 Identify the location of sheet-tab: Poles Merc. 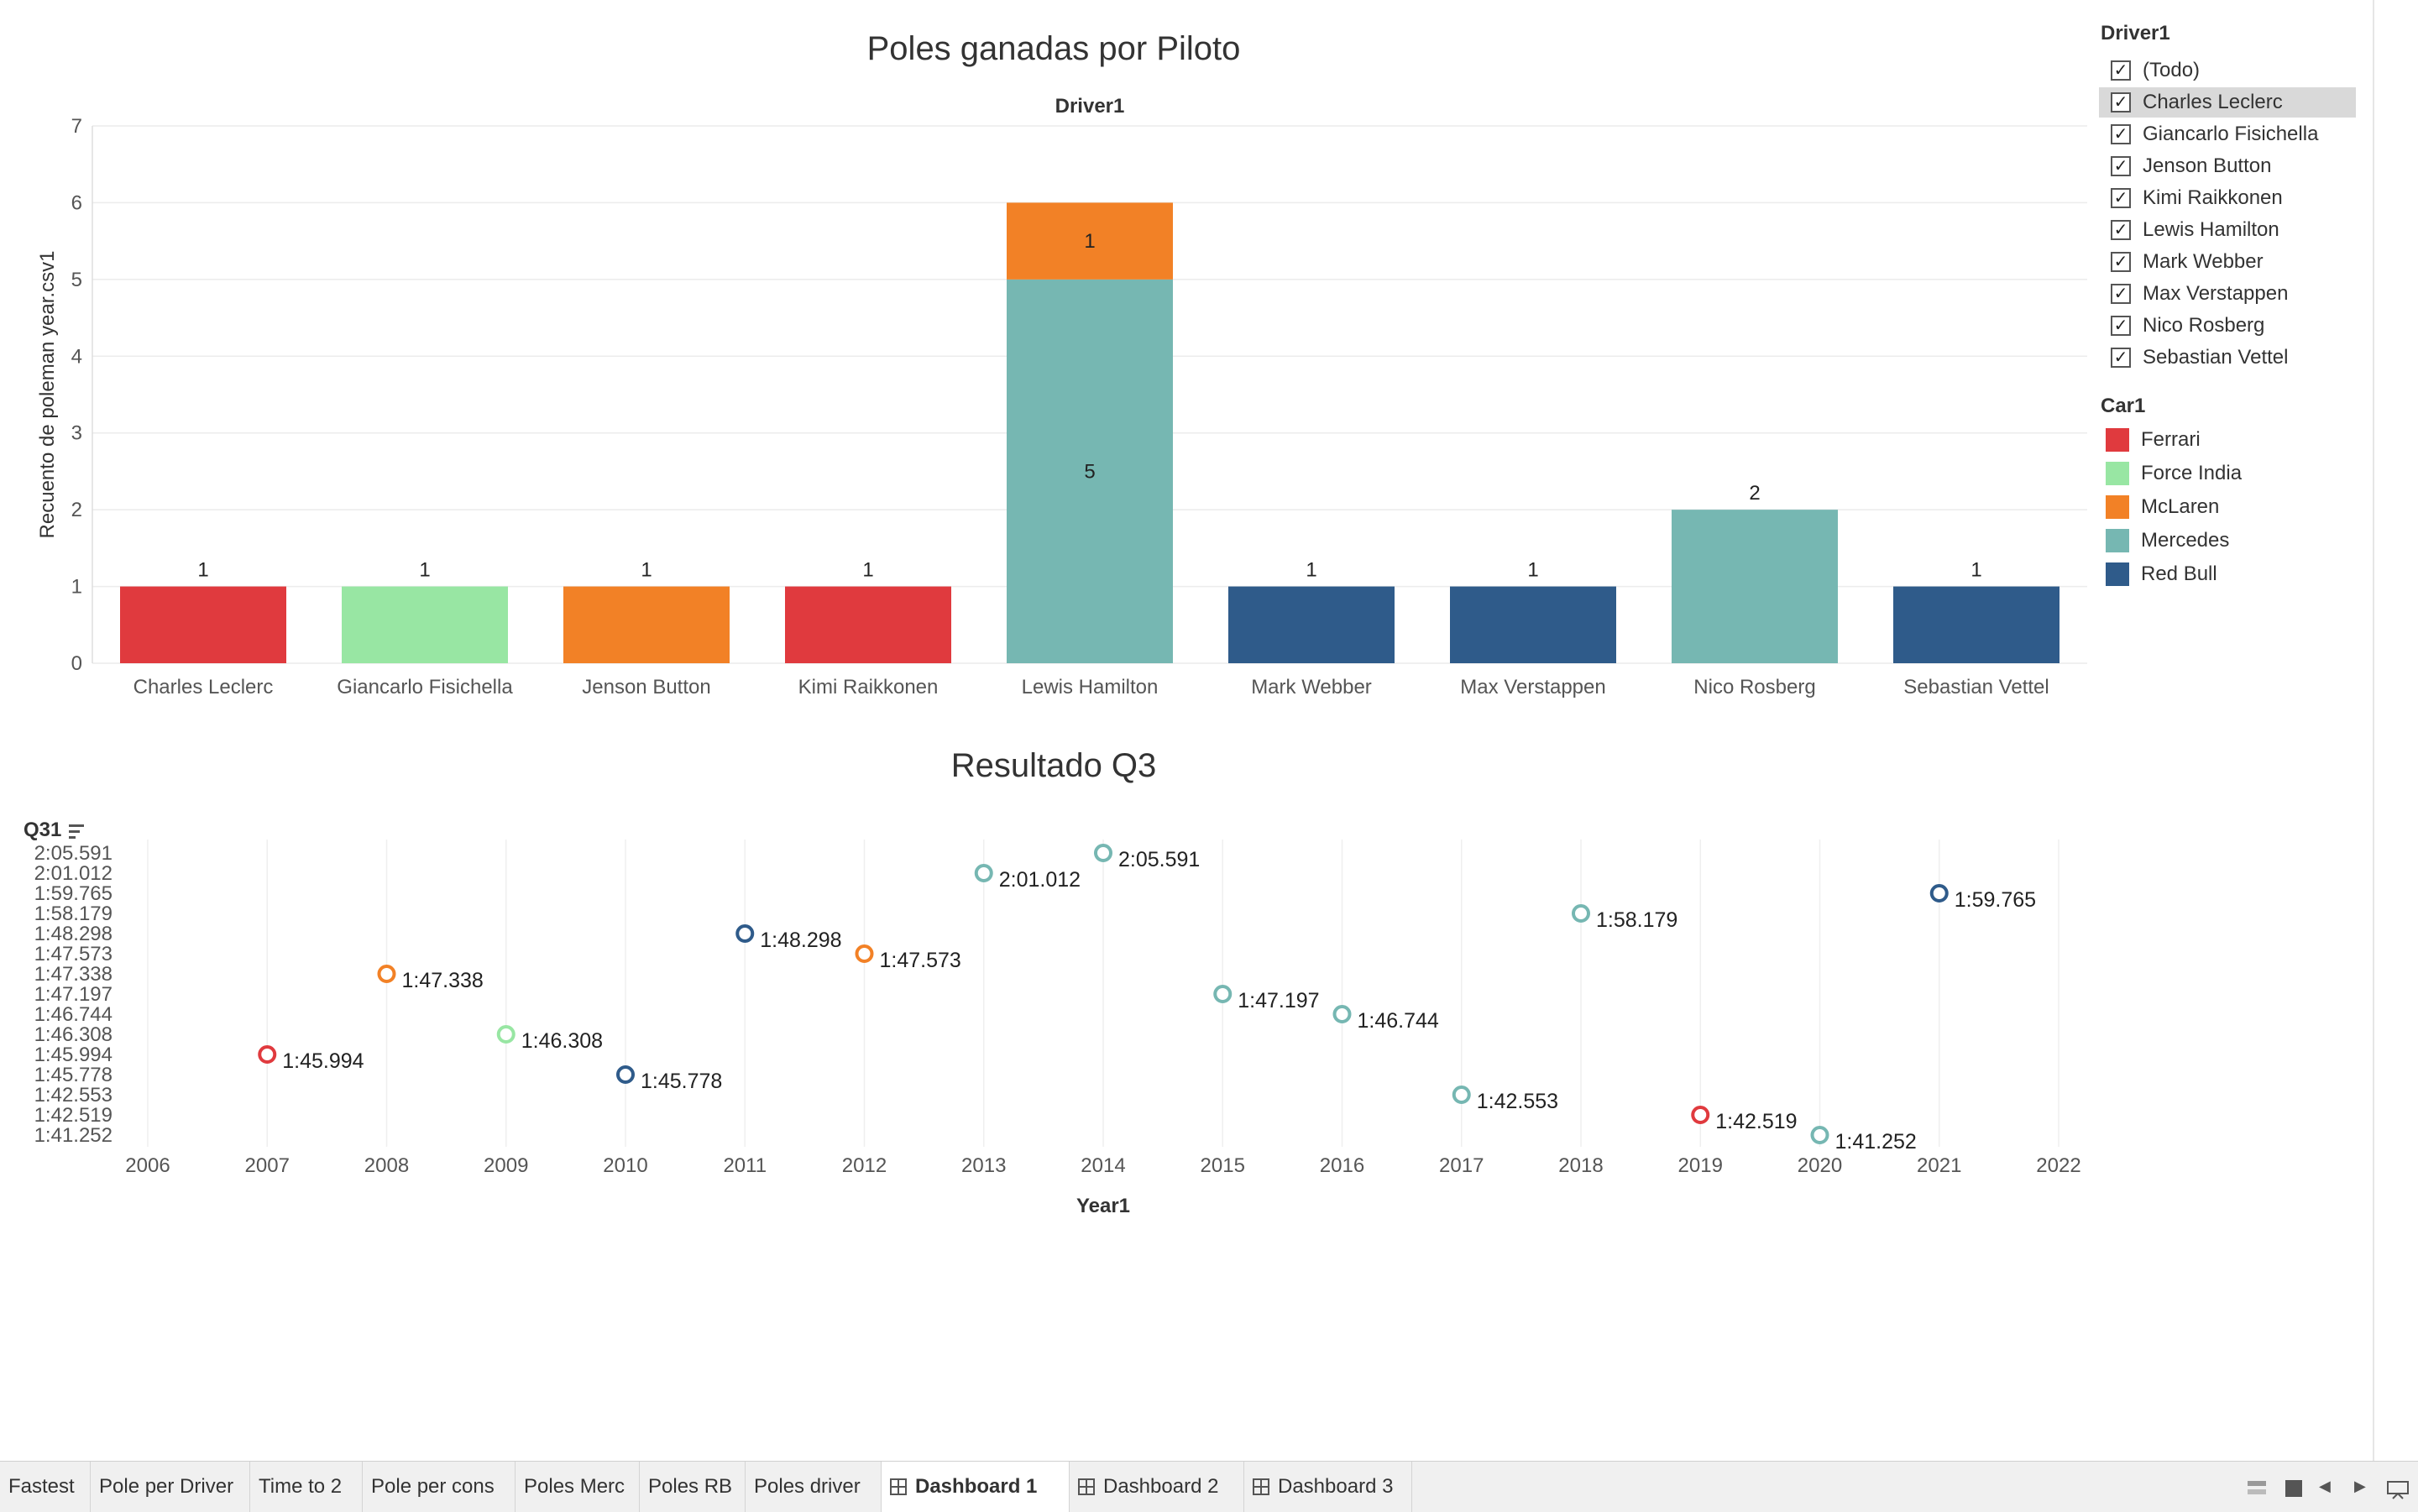
(578, 1487).